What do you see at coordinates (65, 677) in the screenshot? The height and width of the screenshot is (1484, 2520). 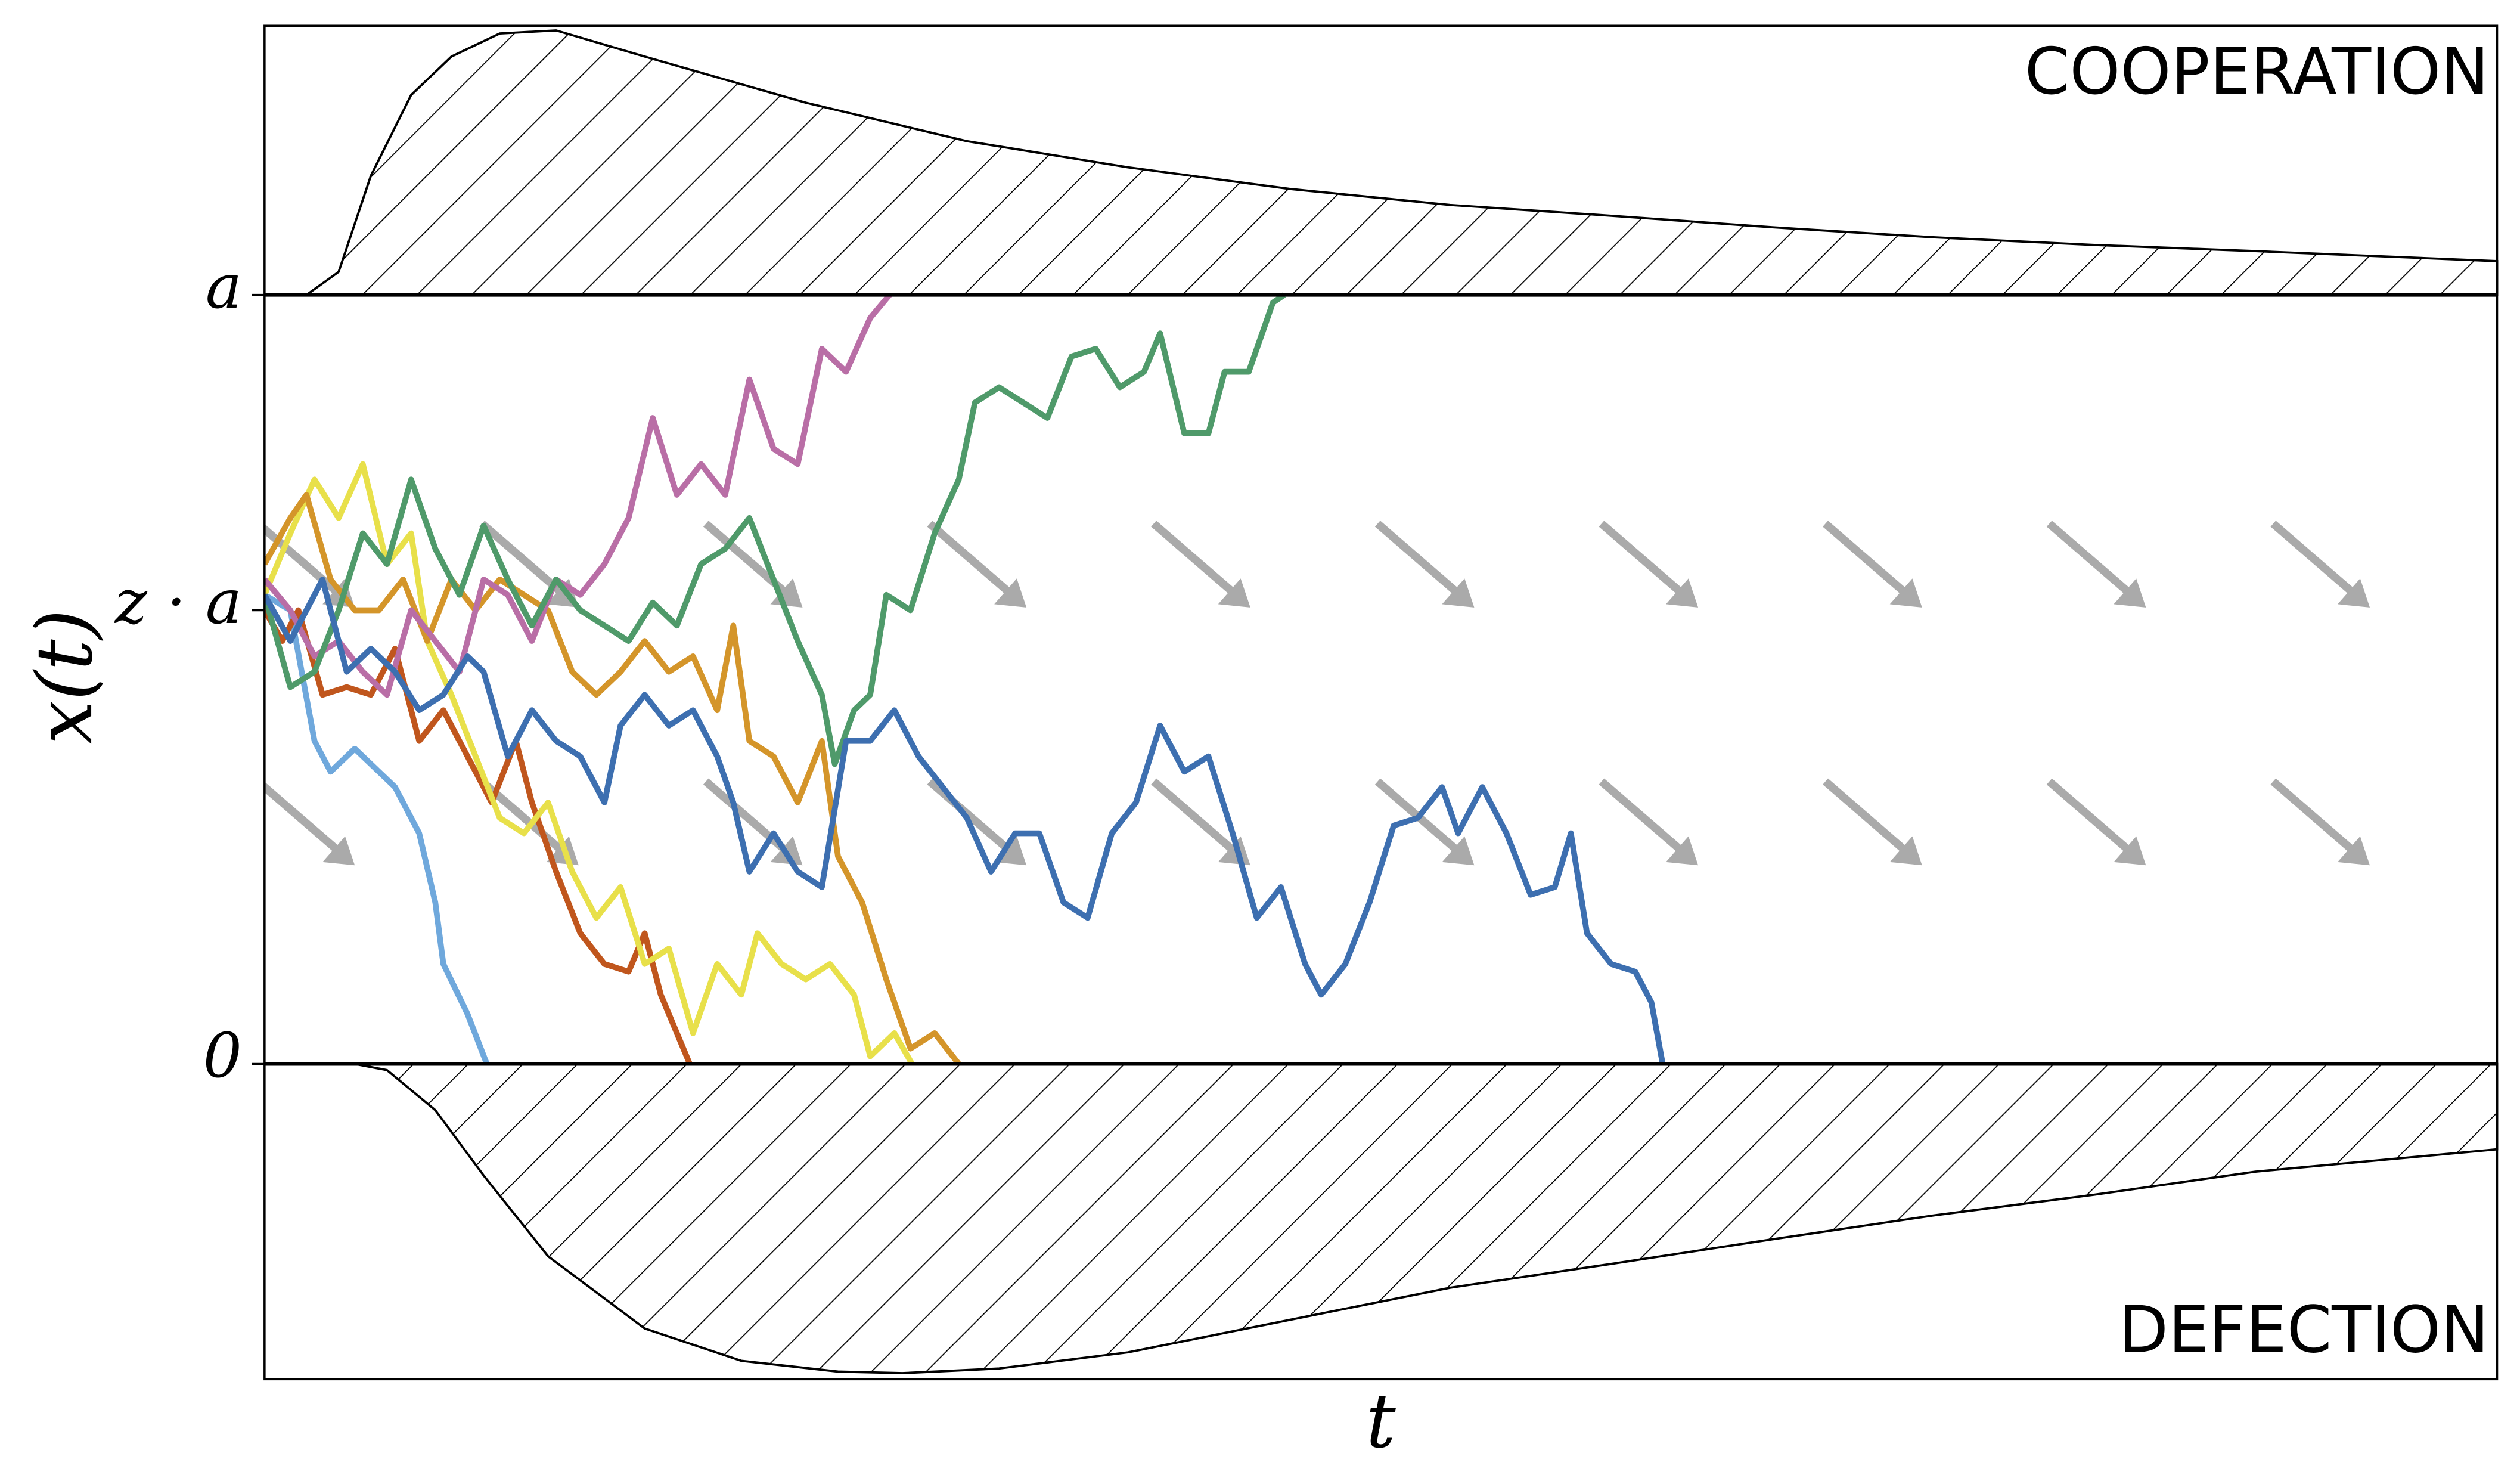 I see `y-axis-label: x(t)` at bounding box center [65, 677].